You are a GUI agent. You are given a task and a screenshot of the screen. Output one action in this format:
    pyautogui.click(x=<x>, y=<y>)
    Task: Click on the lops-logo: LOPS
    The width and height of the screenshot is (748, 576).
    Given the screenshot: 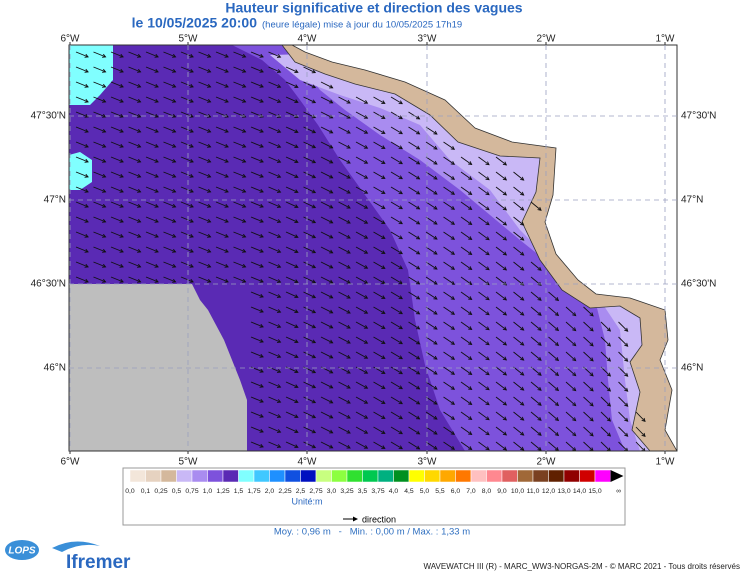 What is the action you would take?
    pyautogui.click(x=22, y=551)
    